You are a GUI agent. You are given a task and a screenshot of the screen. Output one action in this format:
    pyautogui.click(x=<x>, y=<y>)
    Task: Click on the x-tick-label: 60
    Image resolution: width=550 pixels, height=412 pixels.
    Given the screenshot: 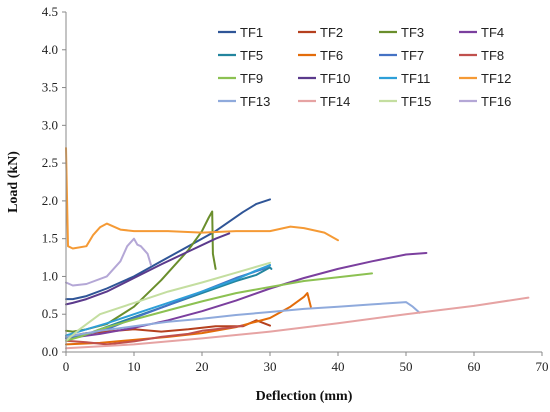 What is the action you would take?
    pyautogui.click(x=474, y=366)
    